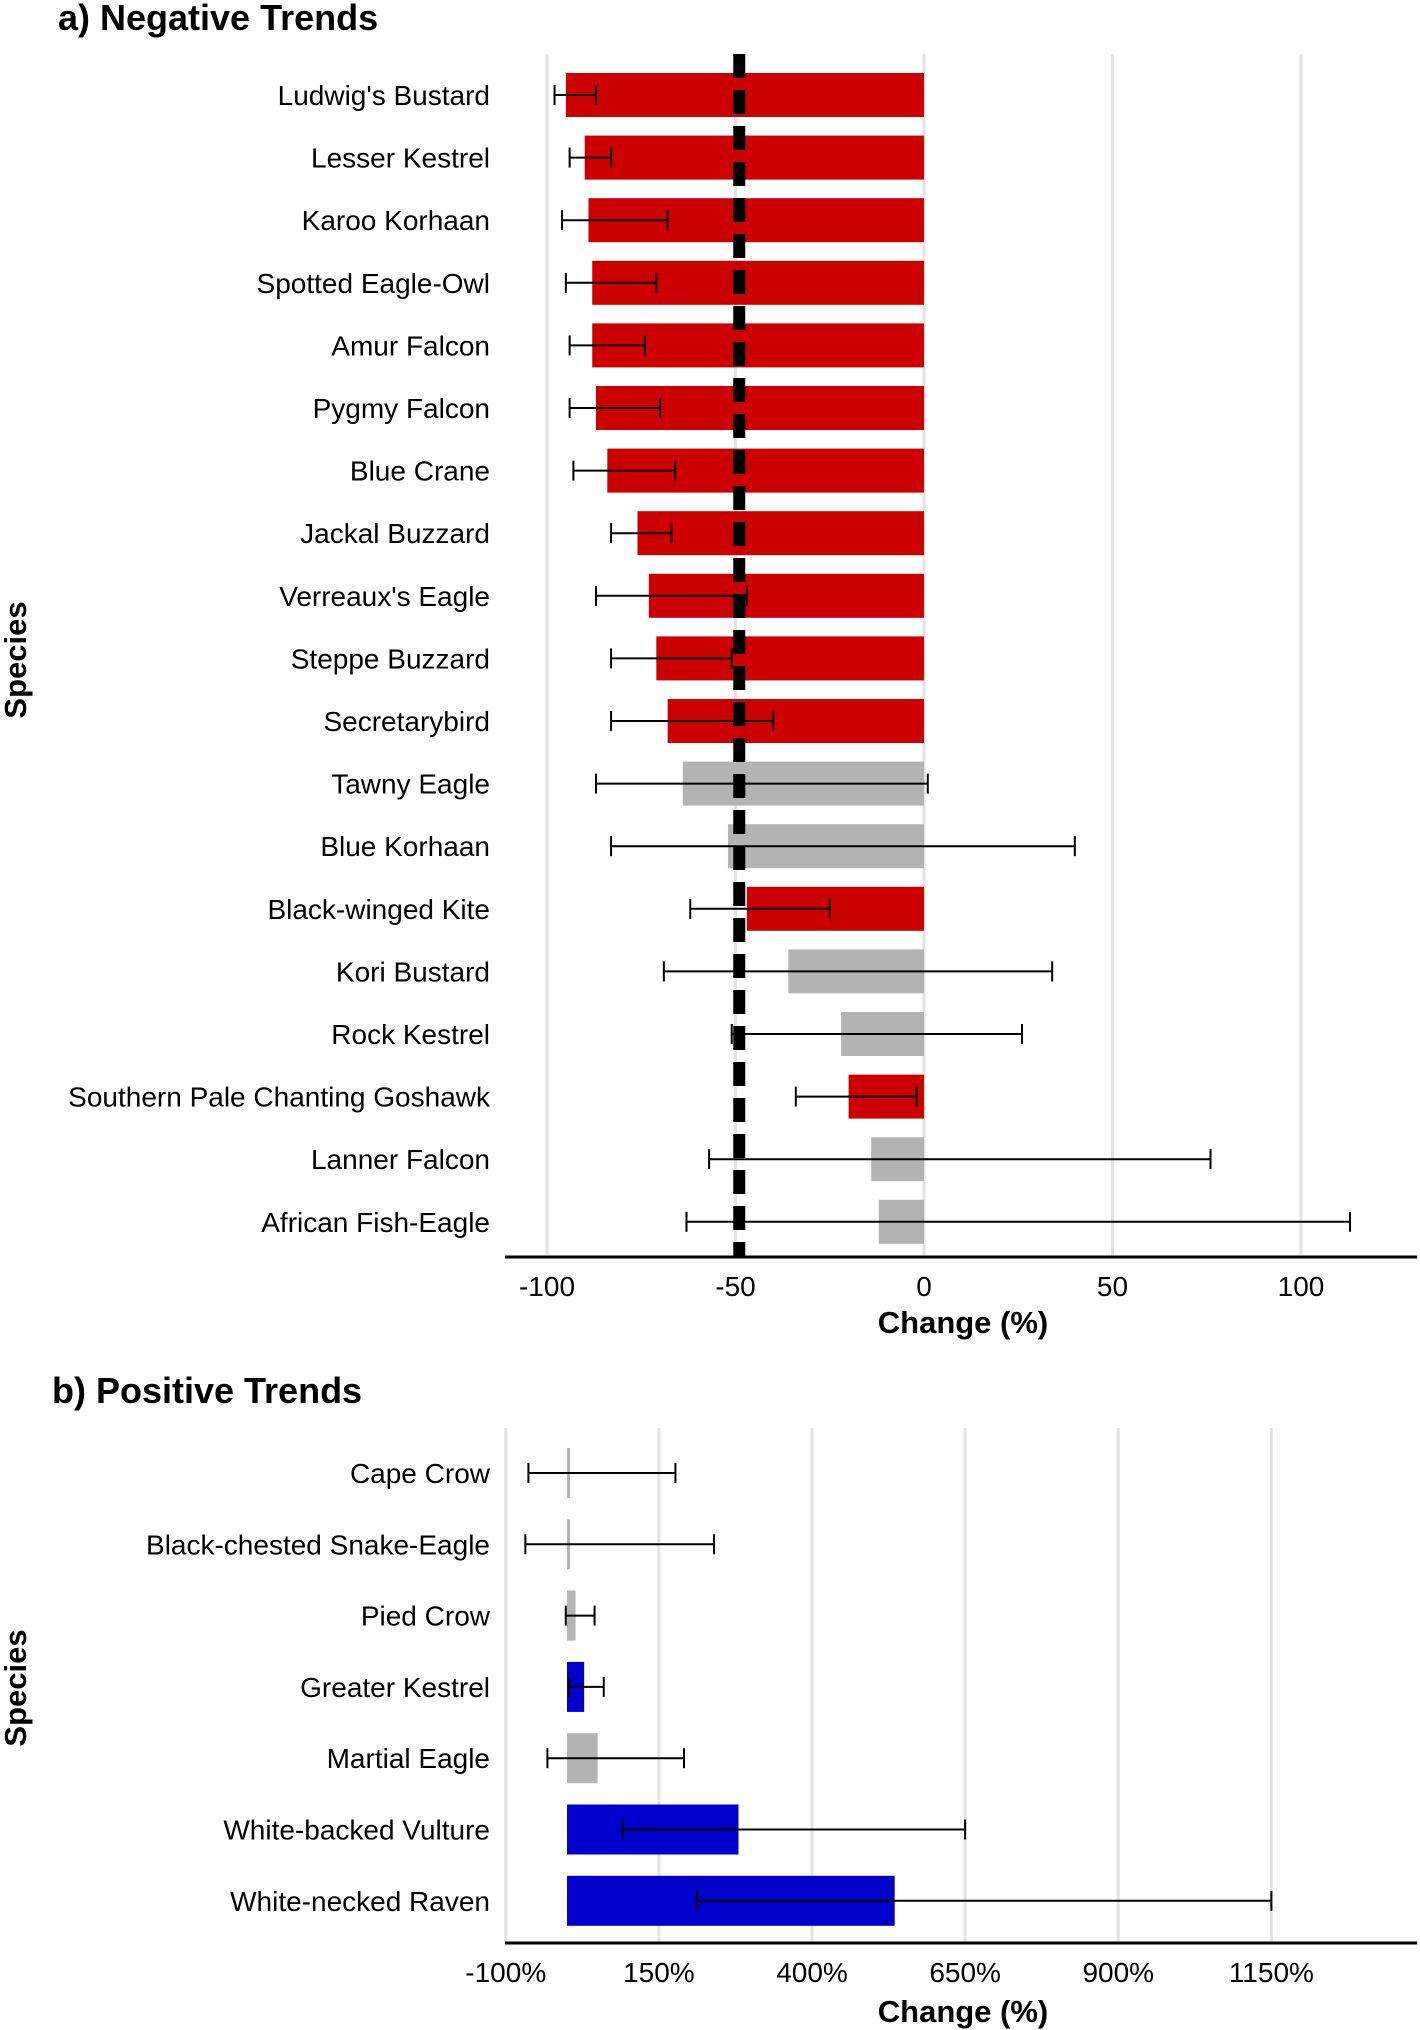 This screenshot has height=2030, width=1420. What do you see at coordinates (758, 345) in the screenshot?
I see `bar-amur-falcon` at bounding box center [758, 345].